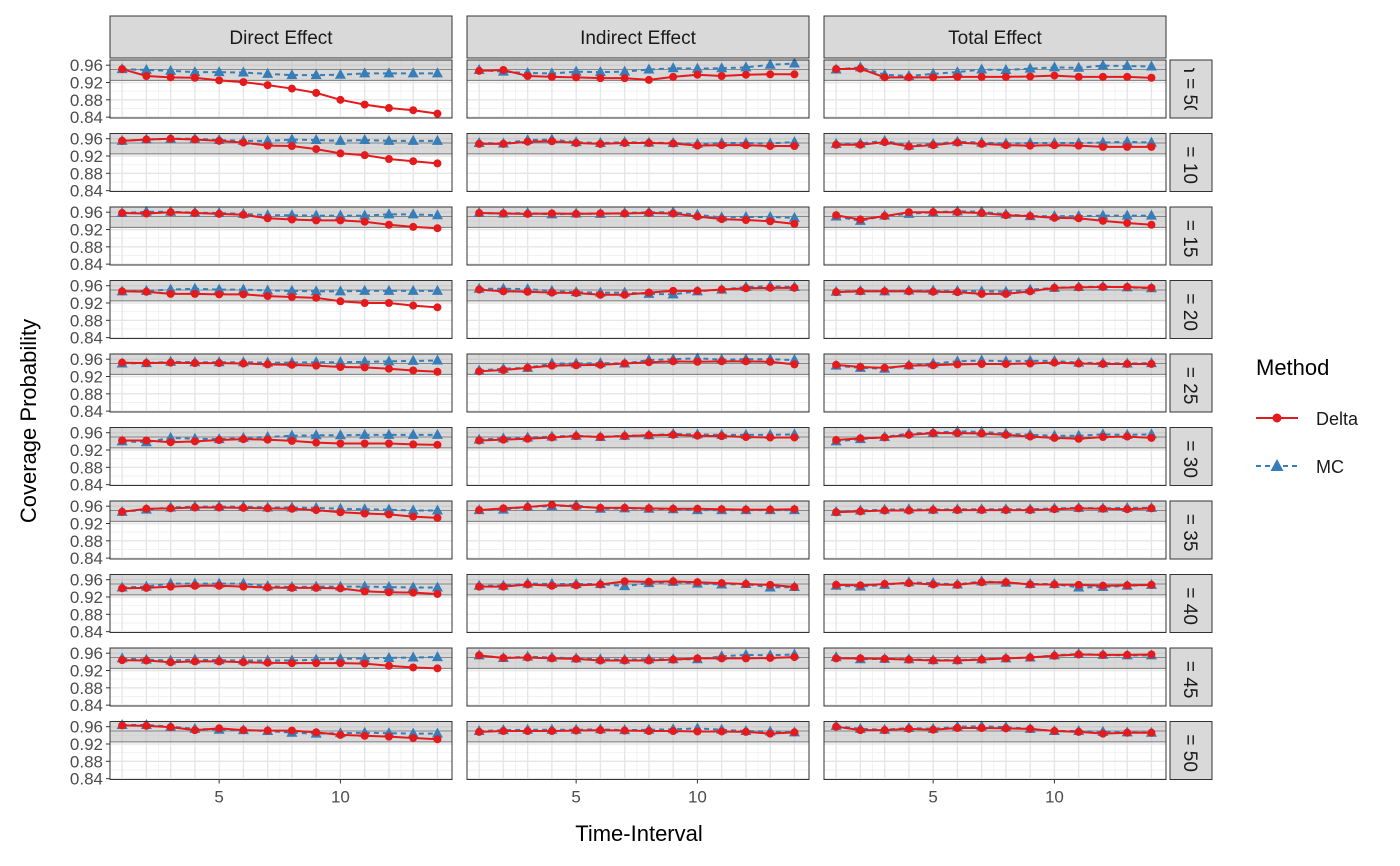 The image size is (1400, 866). Describe the element at coordinates (28, 421) in the screenshot. I see `y-axis-title: Coverage Probability` at that location.